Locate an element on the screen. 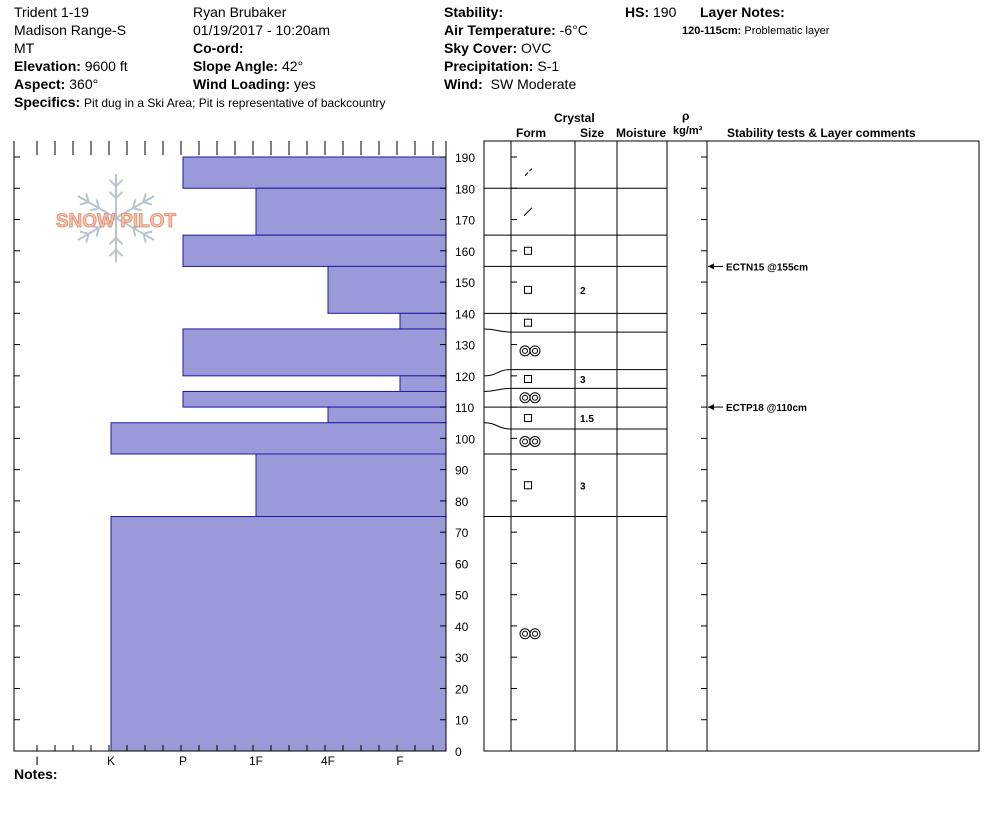 This screenshot has height=840, width=994. precip-value: S-1 is located at coordinates (548, 66).